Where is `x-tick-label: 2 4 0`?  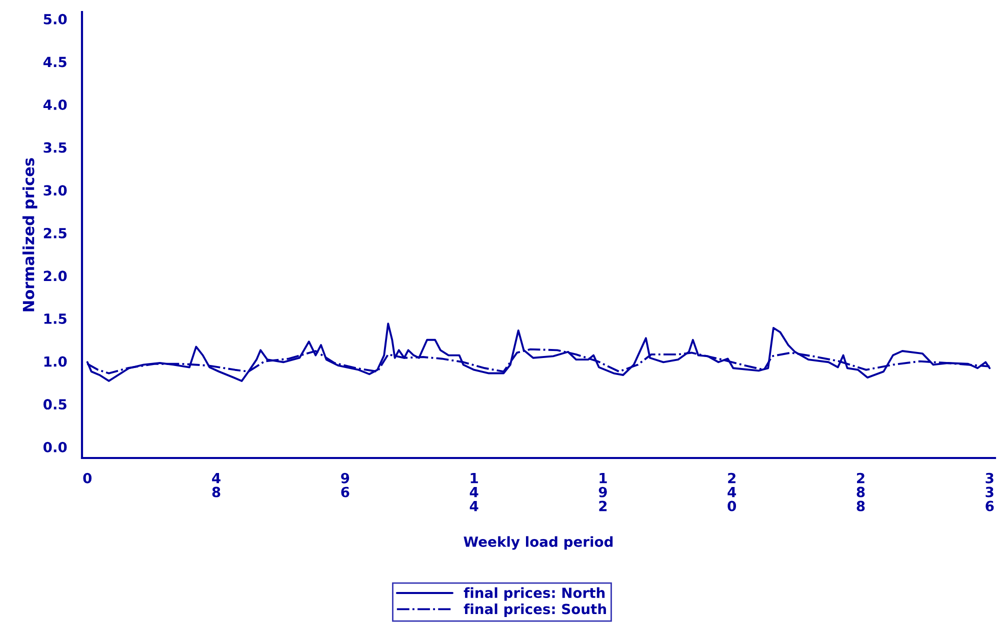 x-tick-label: 2 4 0 is located at coordinates (732, 492).